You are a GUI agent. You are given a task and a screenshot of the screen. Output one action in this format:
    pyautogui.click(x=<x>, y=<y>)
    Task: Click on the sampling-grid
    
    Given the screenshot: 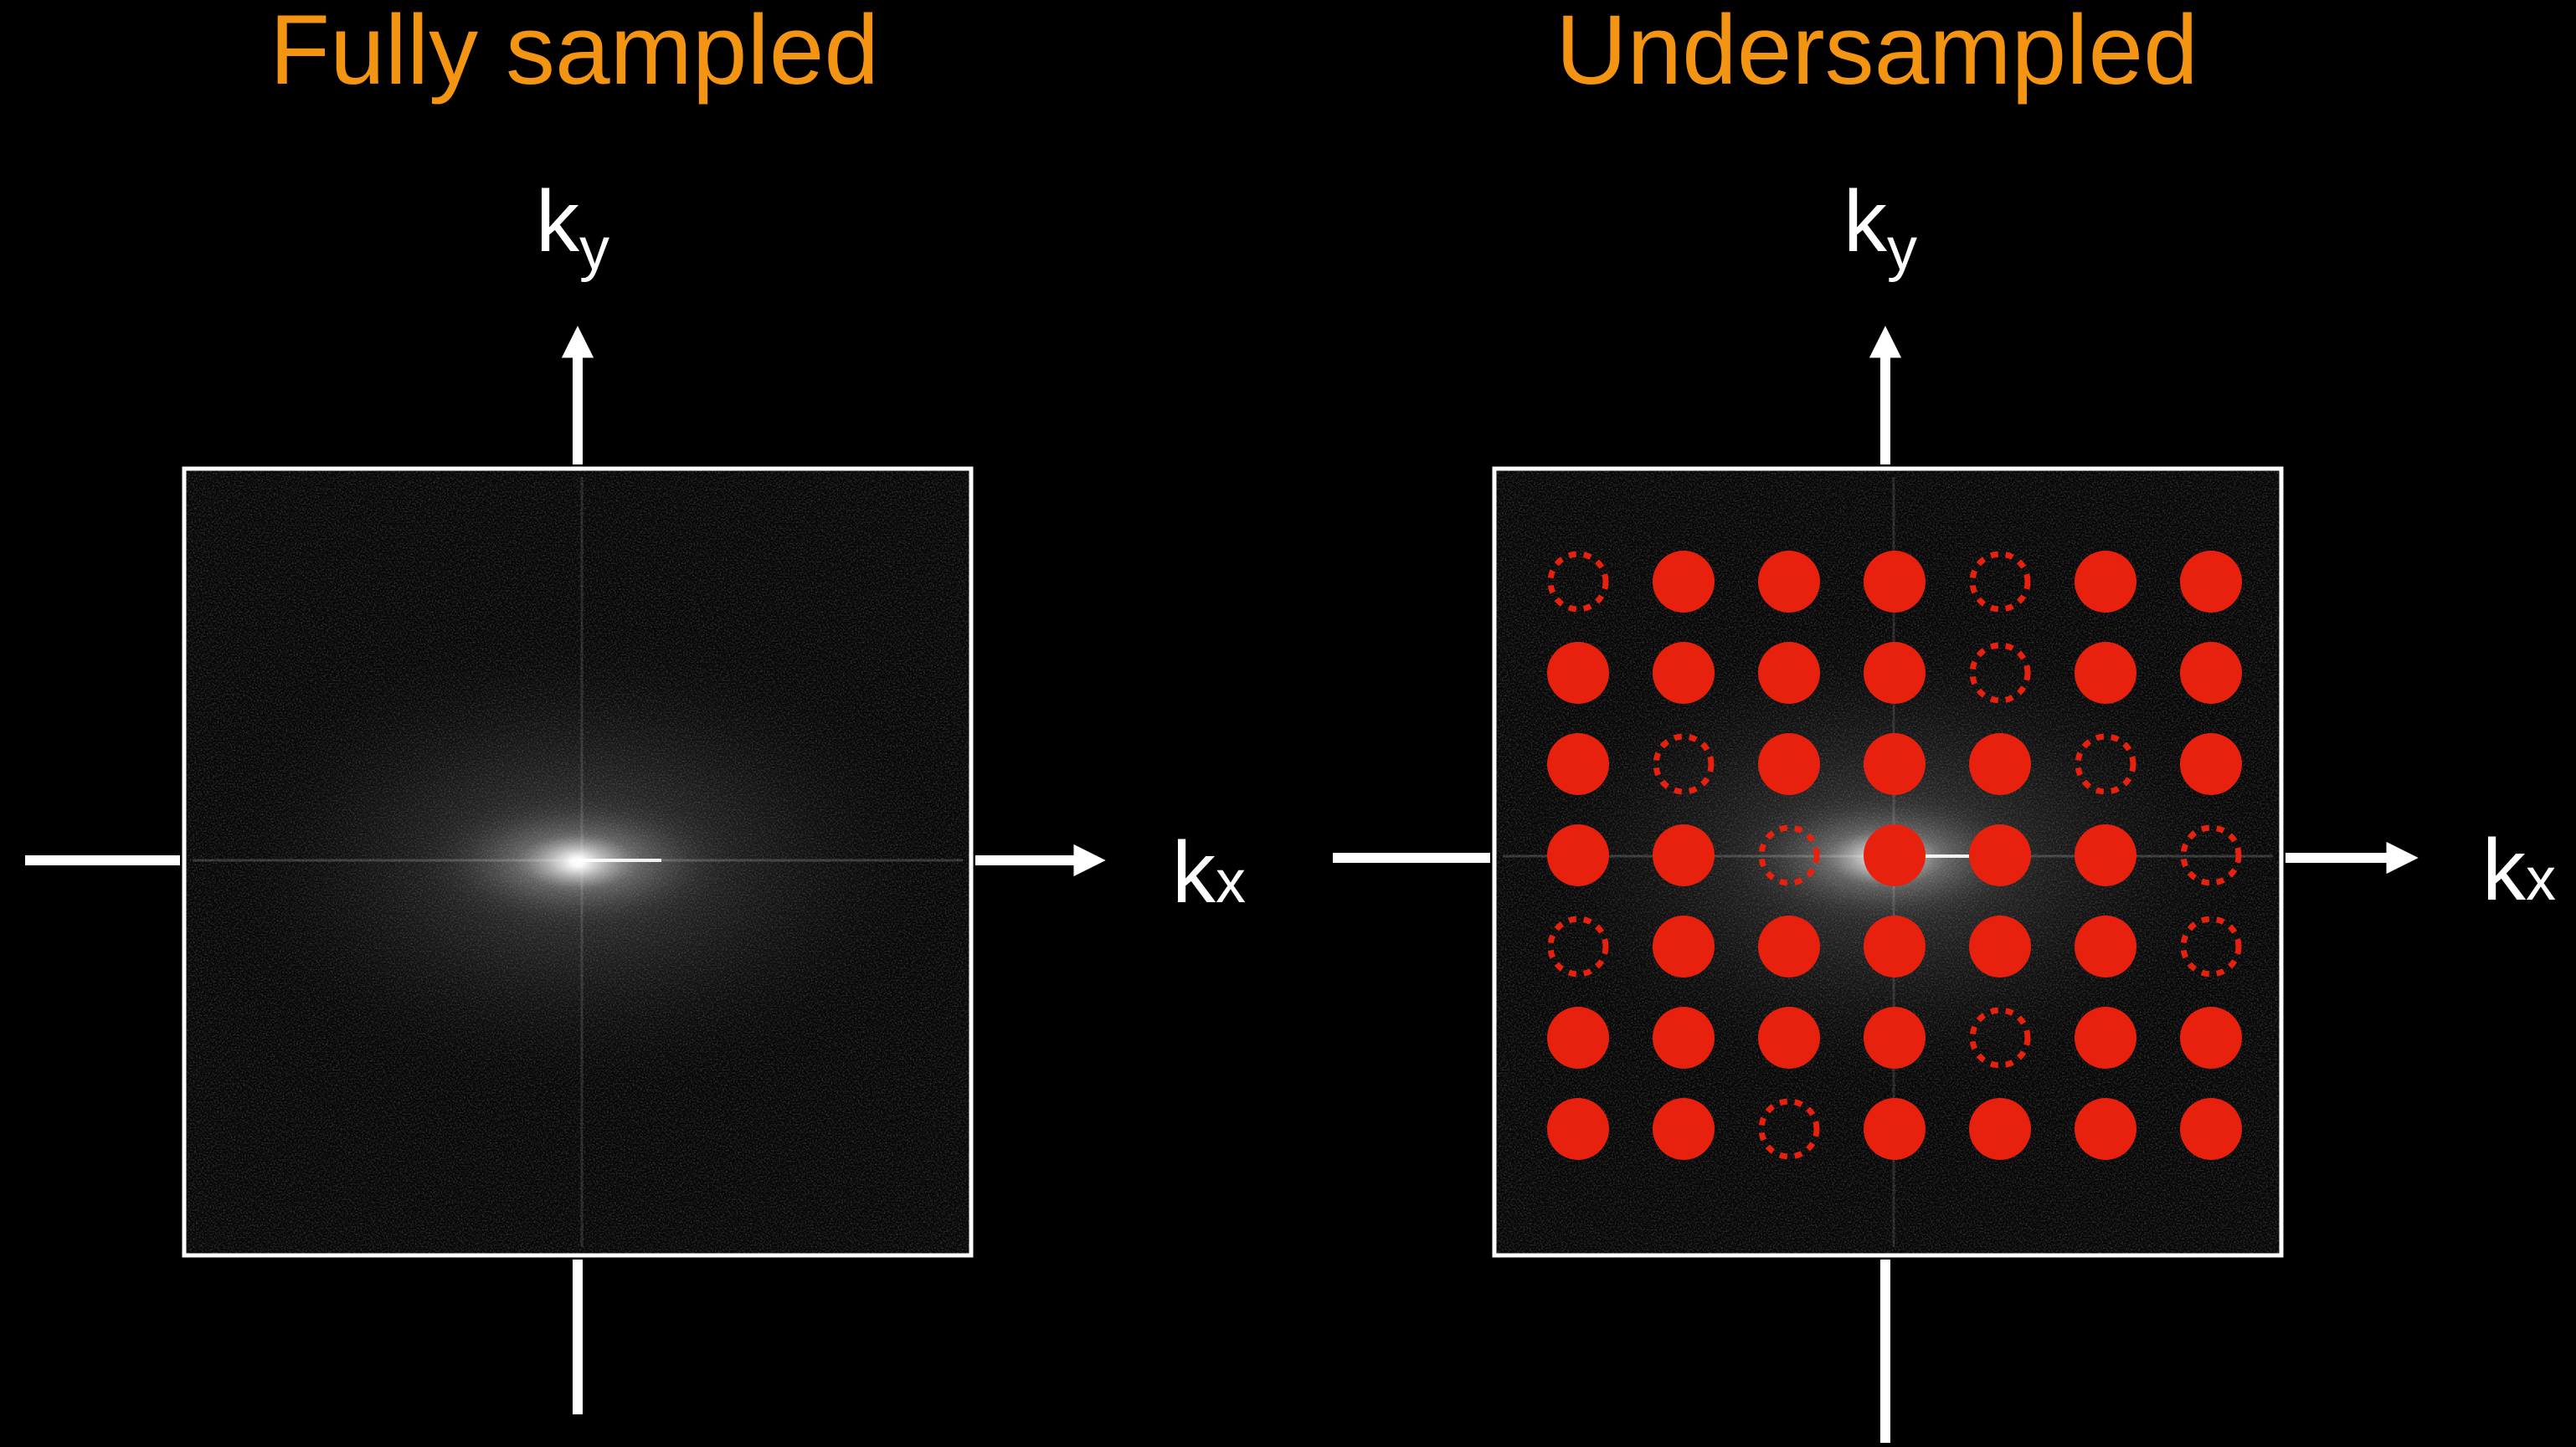 What is the action you would take?
    pyautogui.click(x=1894, y=855)
    